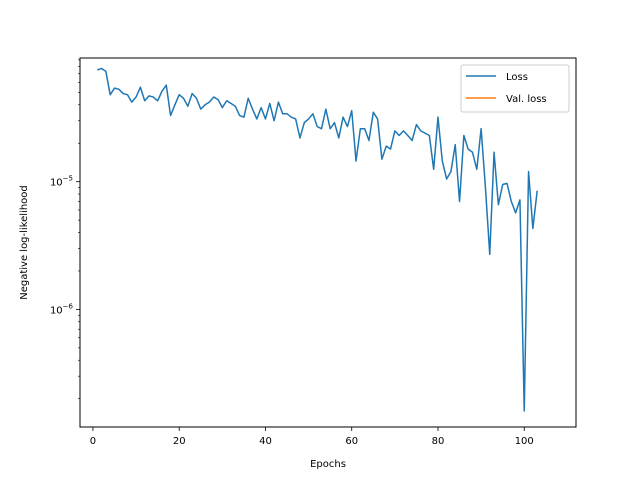  I want to click on x-tick-label: 40, so click(265, 441).